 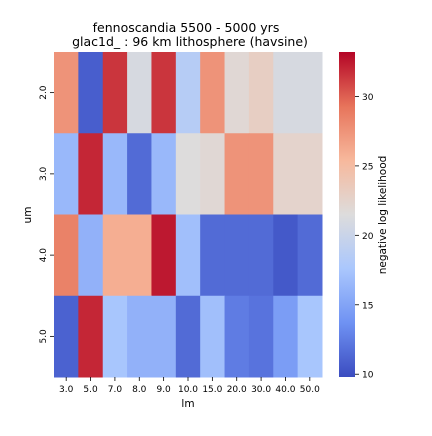 I want to click on x-tick-label: 3.0, so click(x=66, y=390).